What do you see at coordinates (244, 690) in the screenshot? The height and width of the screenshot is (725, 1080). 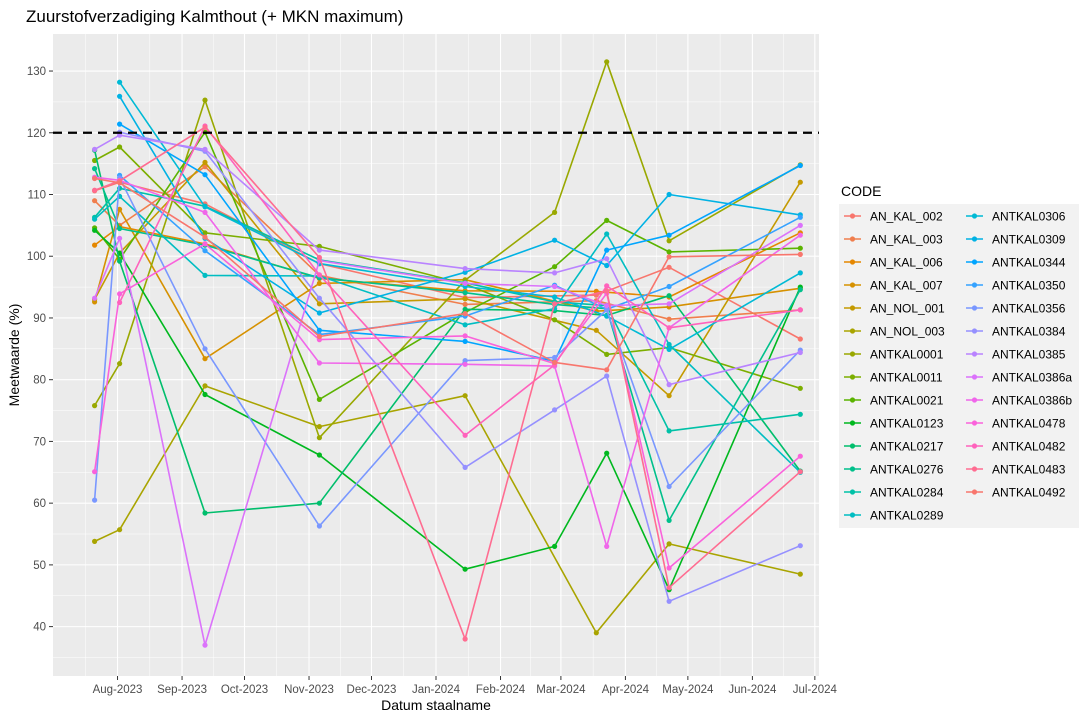 I see `x-tick-label: Oct-2023` at bounding box center [244, 690].